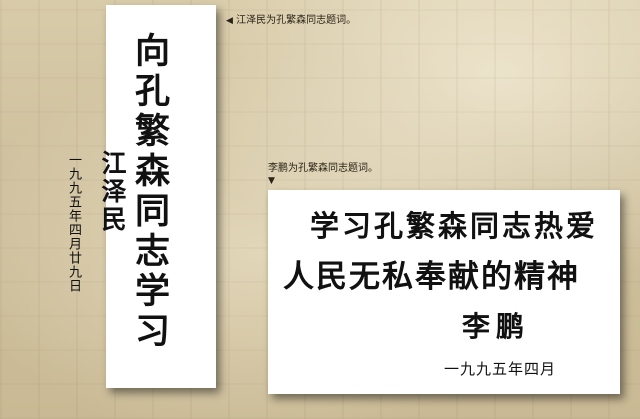 The height and width of the screenshot is (419, 640). I want to click on left-pointer-icon: ◀, so click(229, 21).